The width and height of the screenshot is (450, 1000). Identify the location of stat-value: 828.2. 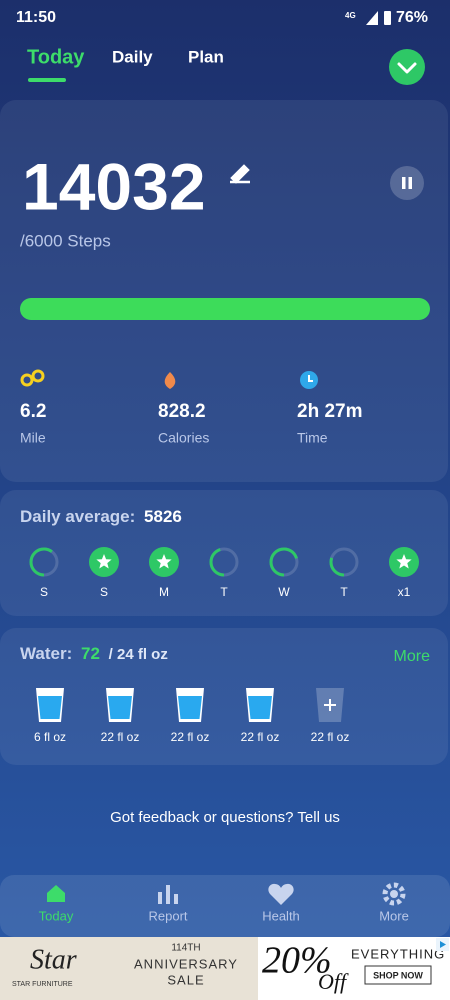
(182, 411).